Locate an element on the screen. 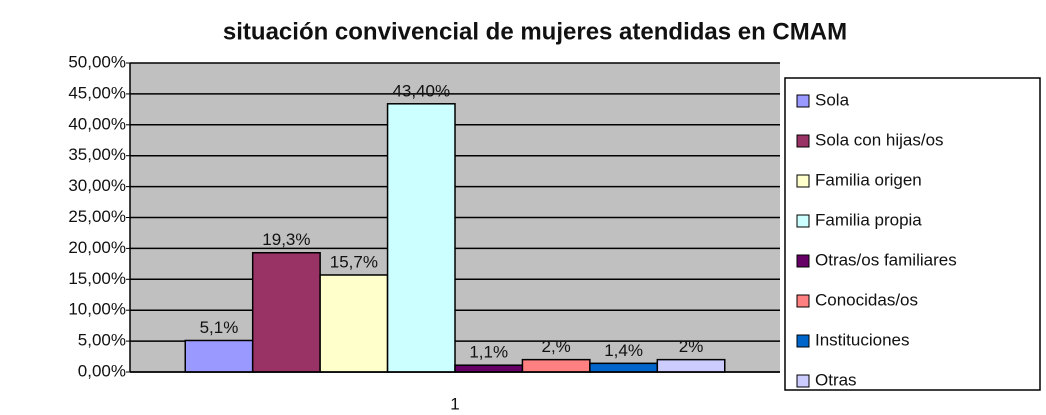 This screenshot has height=415, width=1046. legend-label: Sola is located at coordinates (832, 99).